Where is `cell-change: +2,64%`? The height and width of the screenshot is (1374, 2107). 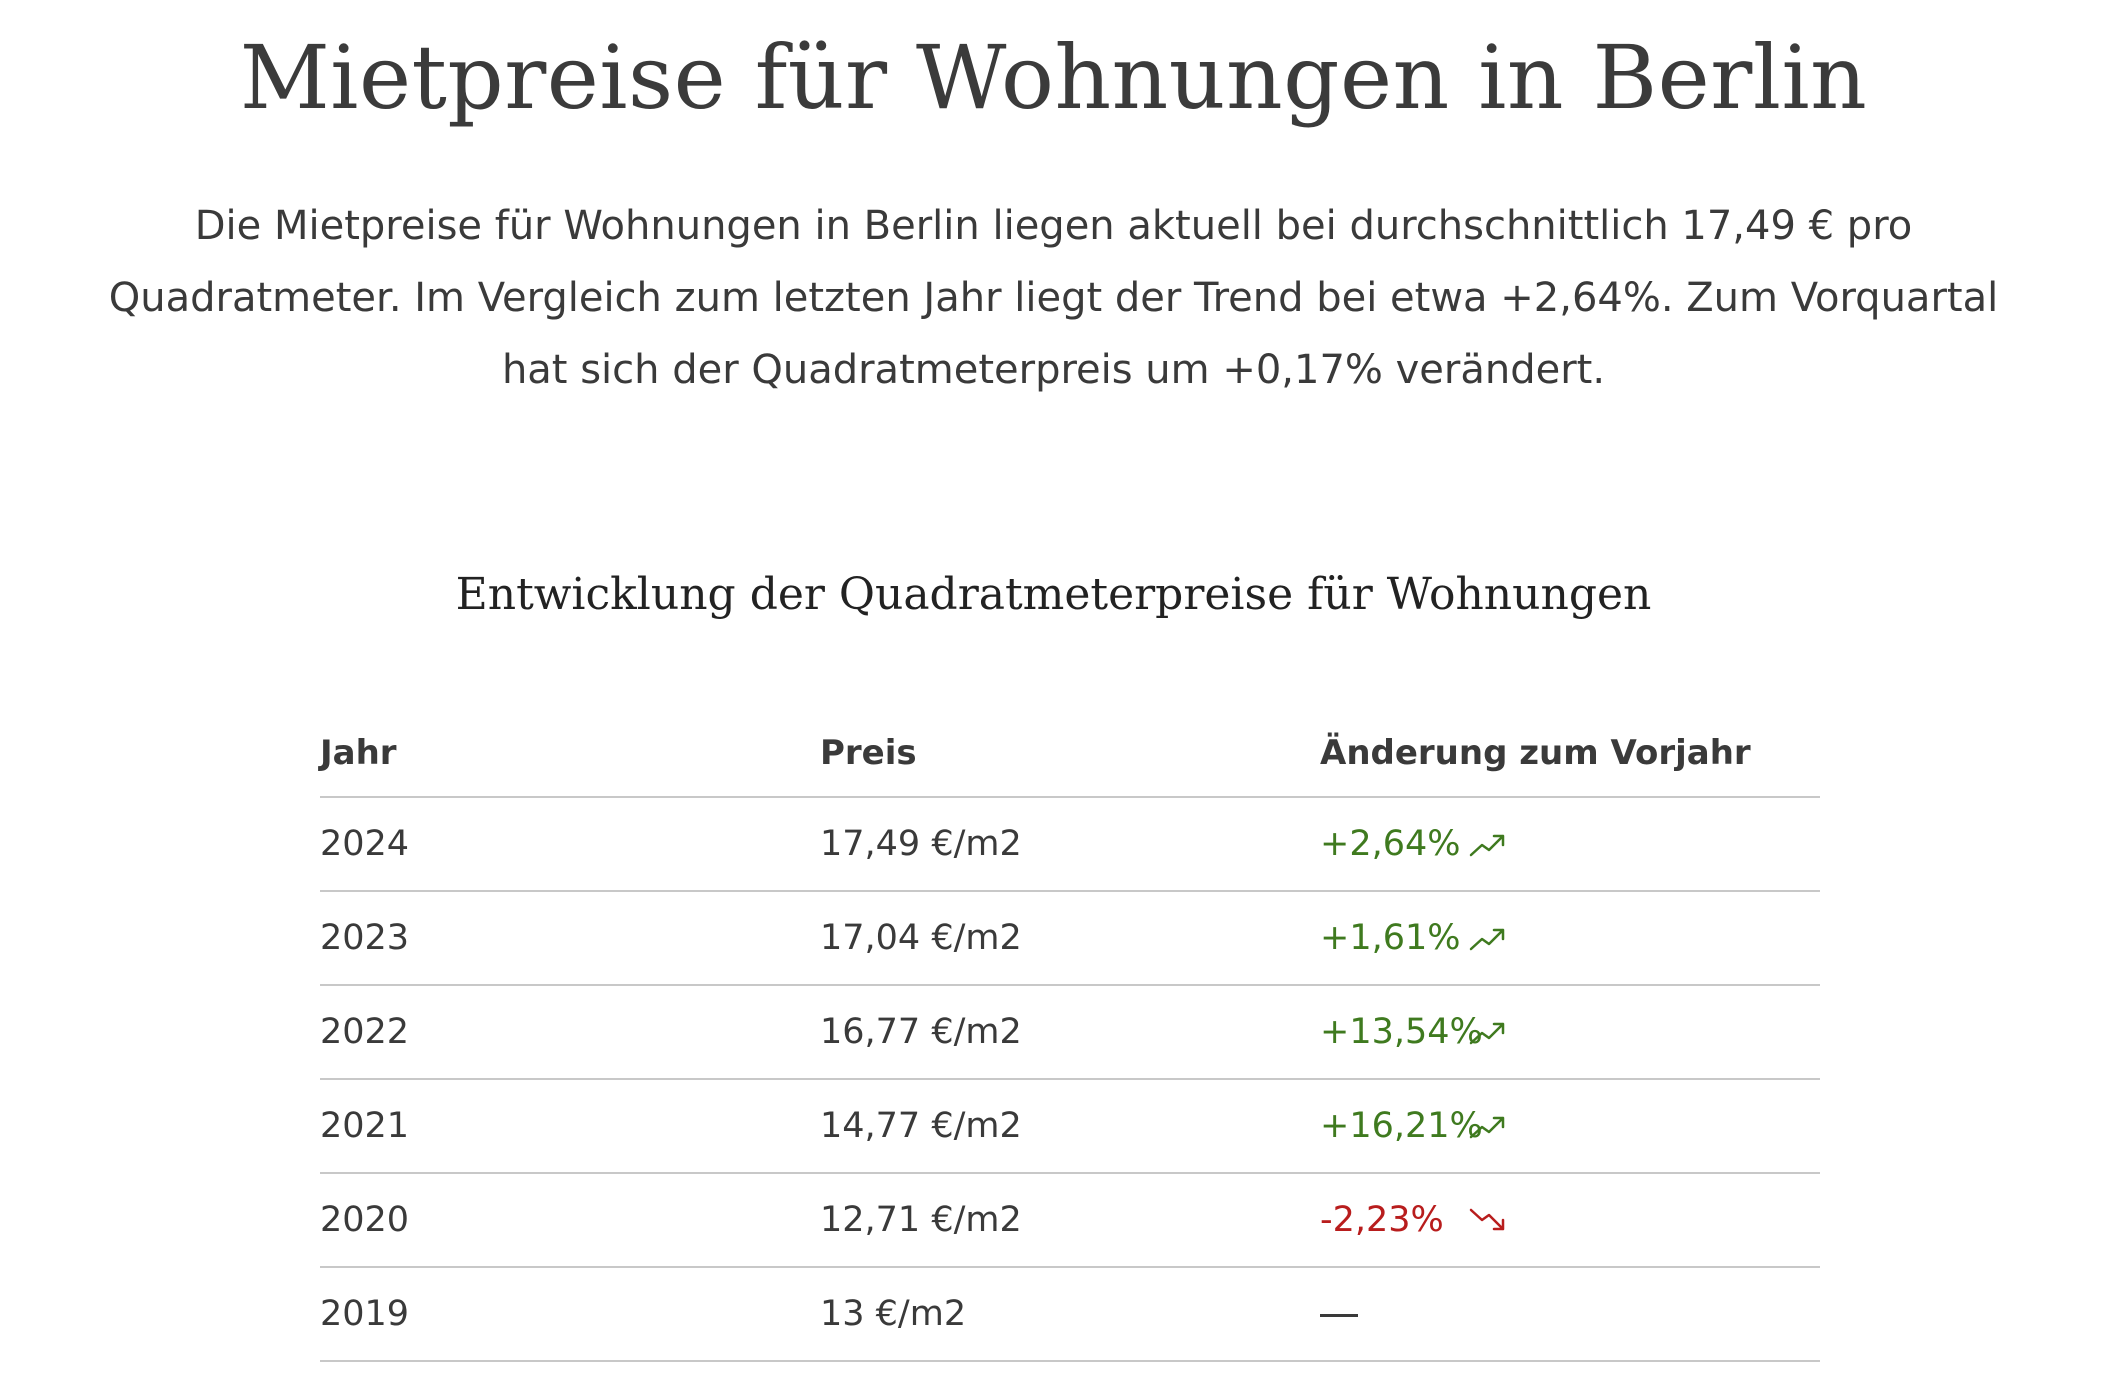
cell-change: +2,64% is located at coordinates (1570, 844).